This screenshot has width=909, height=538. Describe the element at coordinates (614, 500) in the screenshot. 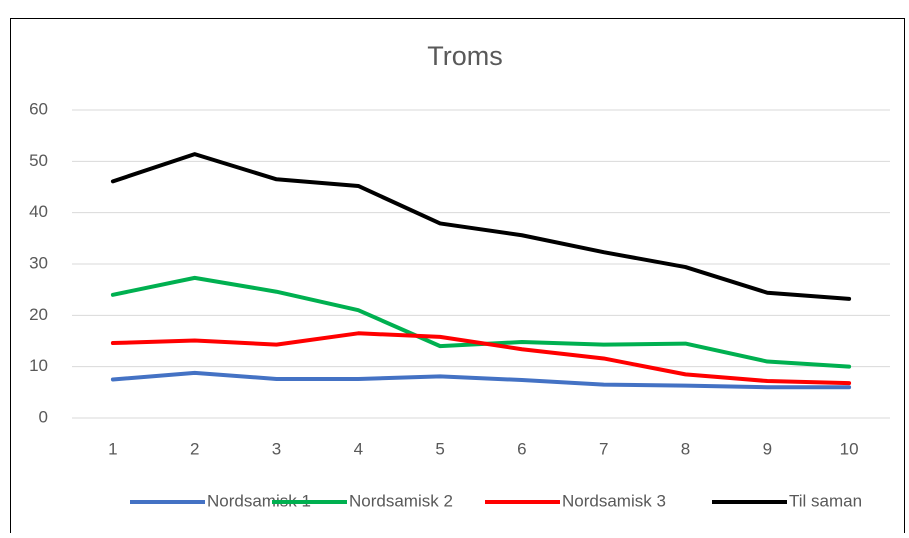

I see `legend-label: Nordsamisk 3` at that location.